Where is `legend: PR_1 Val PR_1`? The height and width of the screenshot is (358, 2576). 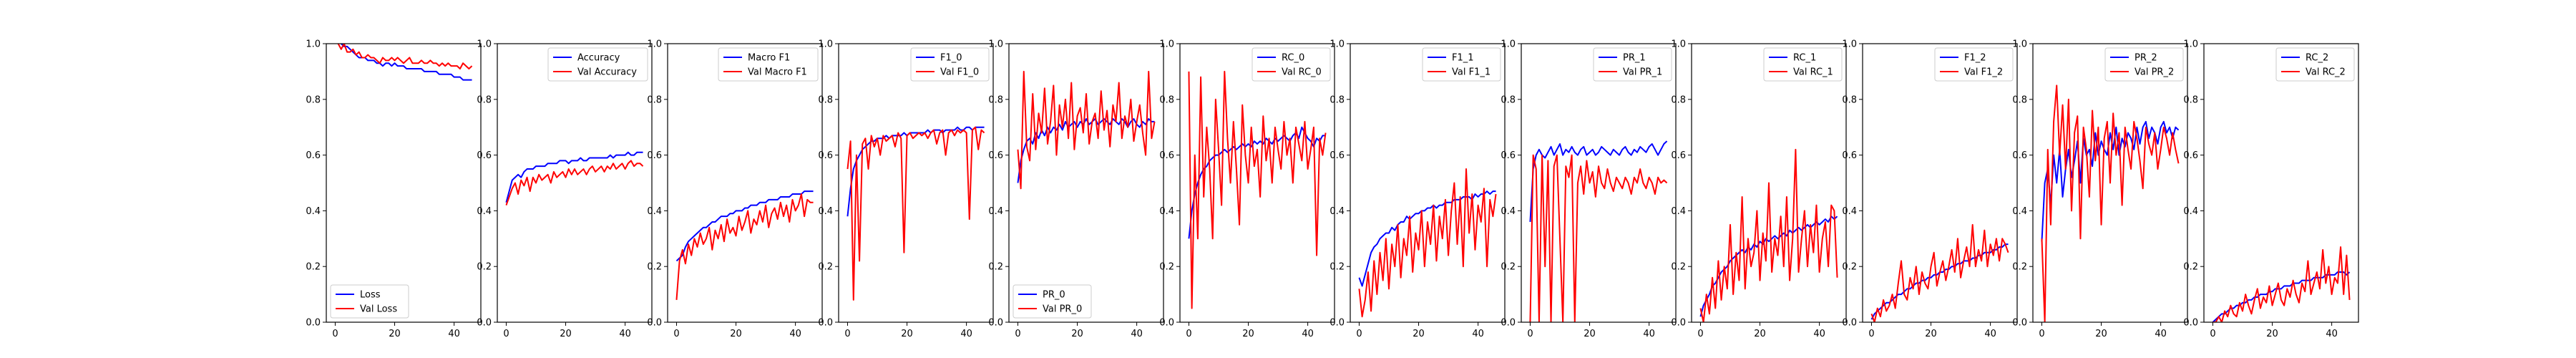
legend: PR_1 Val PR_1 is located at coordinates (1632, 64).